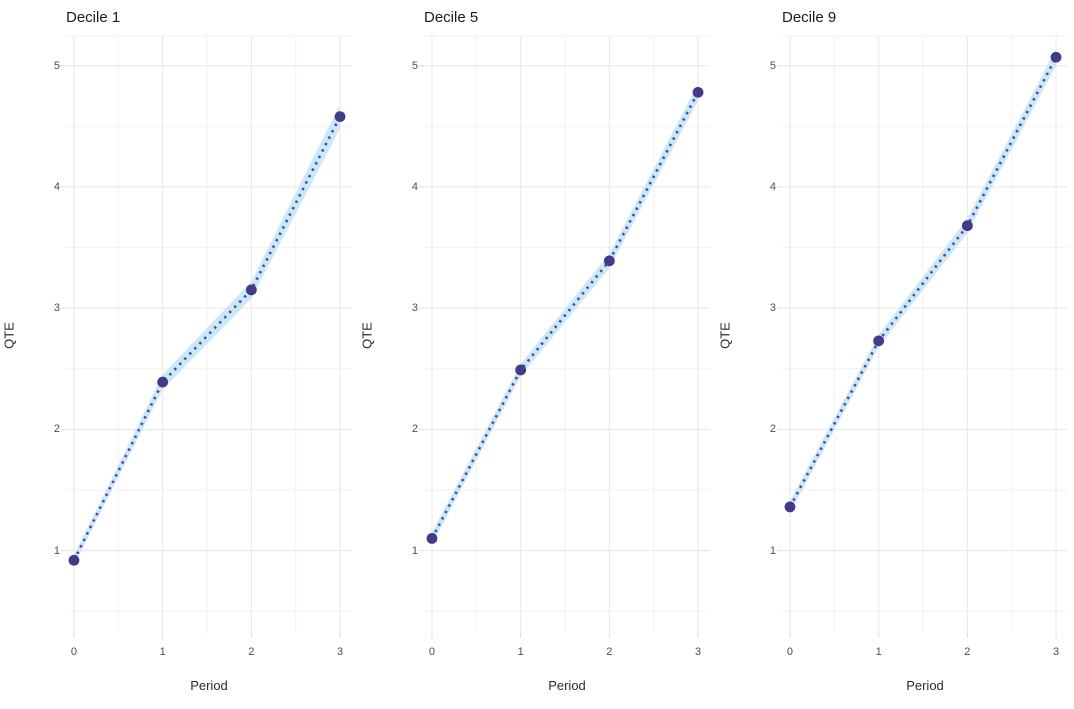 The width and height of the screenshot is (1074, 709). Describe the element at coordinates (809, 17) in the screenshot. I see `panel-title: Decile 9` at that location.